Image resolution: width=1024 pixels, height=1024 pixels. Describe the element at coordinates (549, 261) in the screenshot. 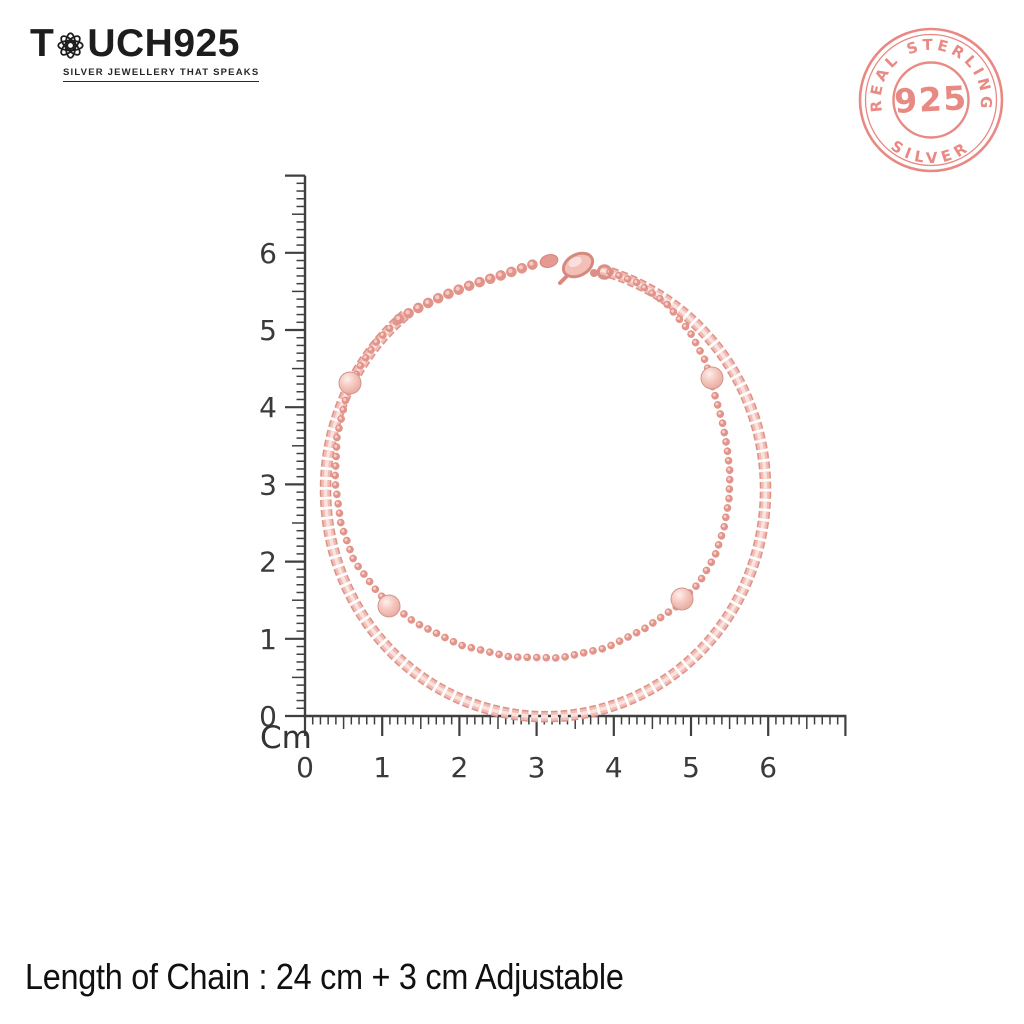

I see `extender-tag` at that location.